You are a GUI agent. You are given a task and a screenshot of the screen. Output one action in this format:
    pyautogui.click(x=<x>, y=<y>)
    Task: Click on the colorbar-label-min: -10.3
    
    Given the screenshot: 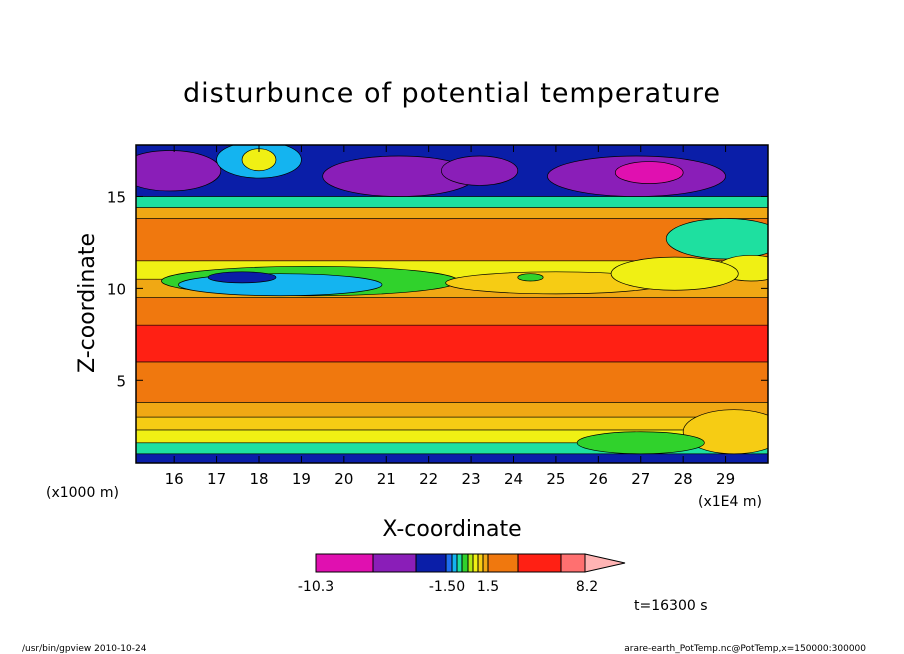 What is the action you would take?
    pyautogui.click(x=316, y=587)
    